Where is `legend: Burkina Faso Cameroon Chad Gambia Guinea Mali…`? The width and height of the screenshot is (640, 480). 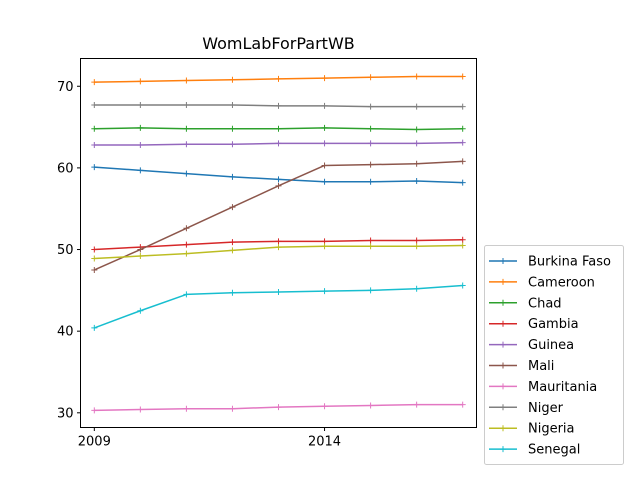
legend: Burkina Faso Cameroon Chad Gambia Guinea Mali… is located at coordinates (554, 355).